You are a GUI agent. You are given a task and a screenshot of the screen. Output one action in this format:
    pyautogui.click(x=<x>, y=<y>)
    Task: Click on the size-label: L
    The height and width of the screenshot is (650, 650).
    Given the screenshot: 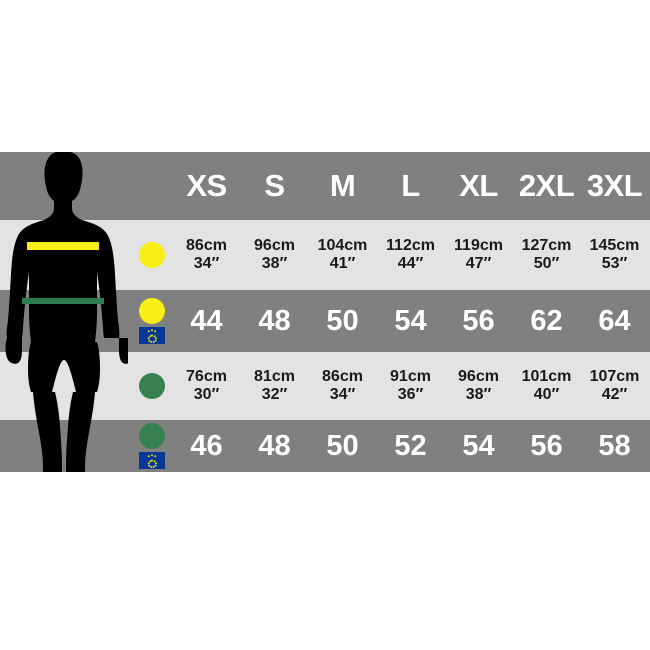 What is the action you would take?
    pyautogui.click(x=410, y=185)
    